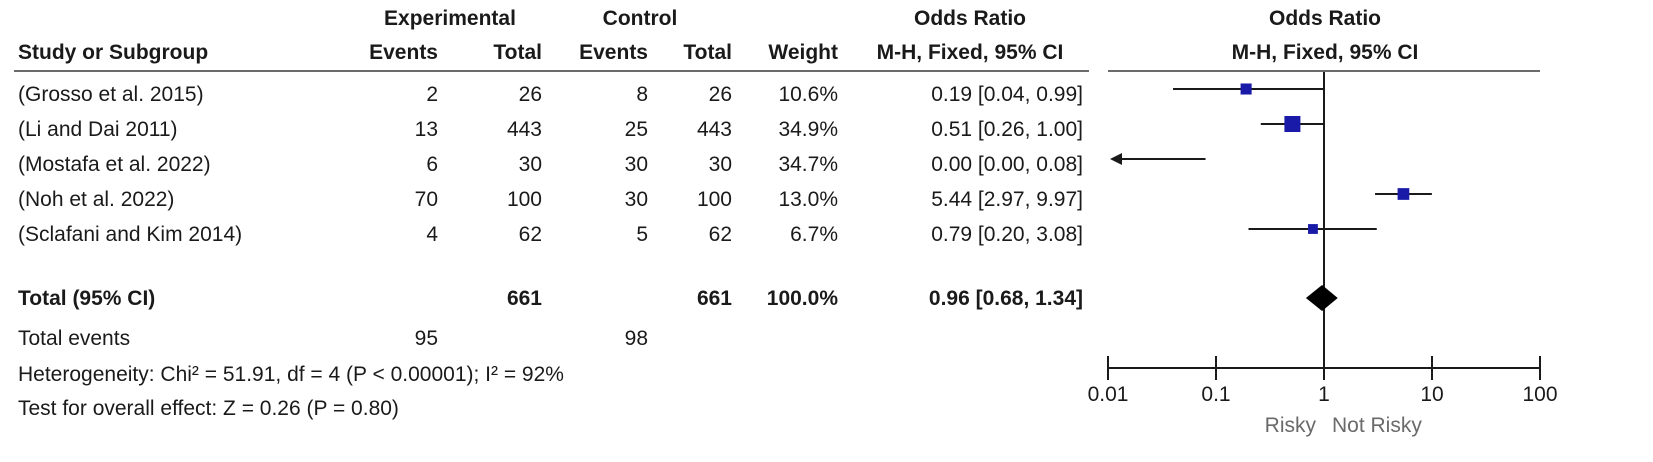 This screenshot has width=1653, height=462. I want to click on plot-method-header: M-H, Fixed, 95% CI, so click(1325, 52).